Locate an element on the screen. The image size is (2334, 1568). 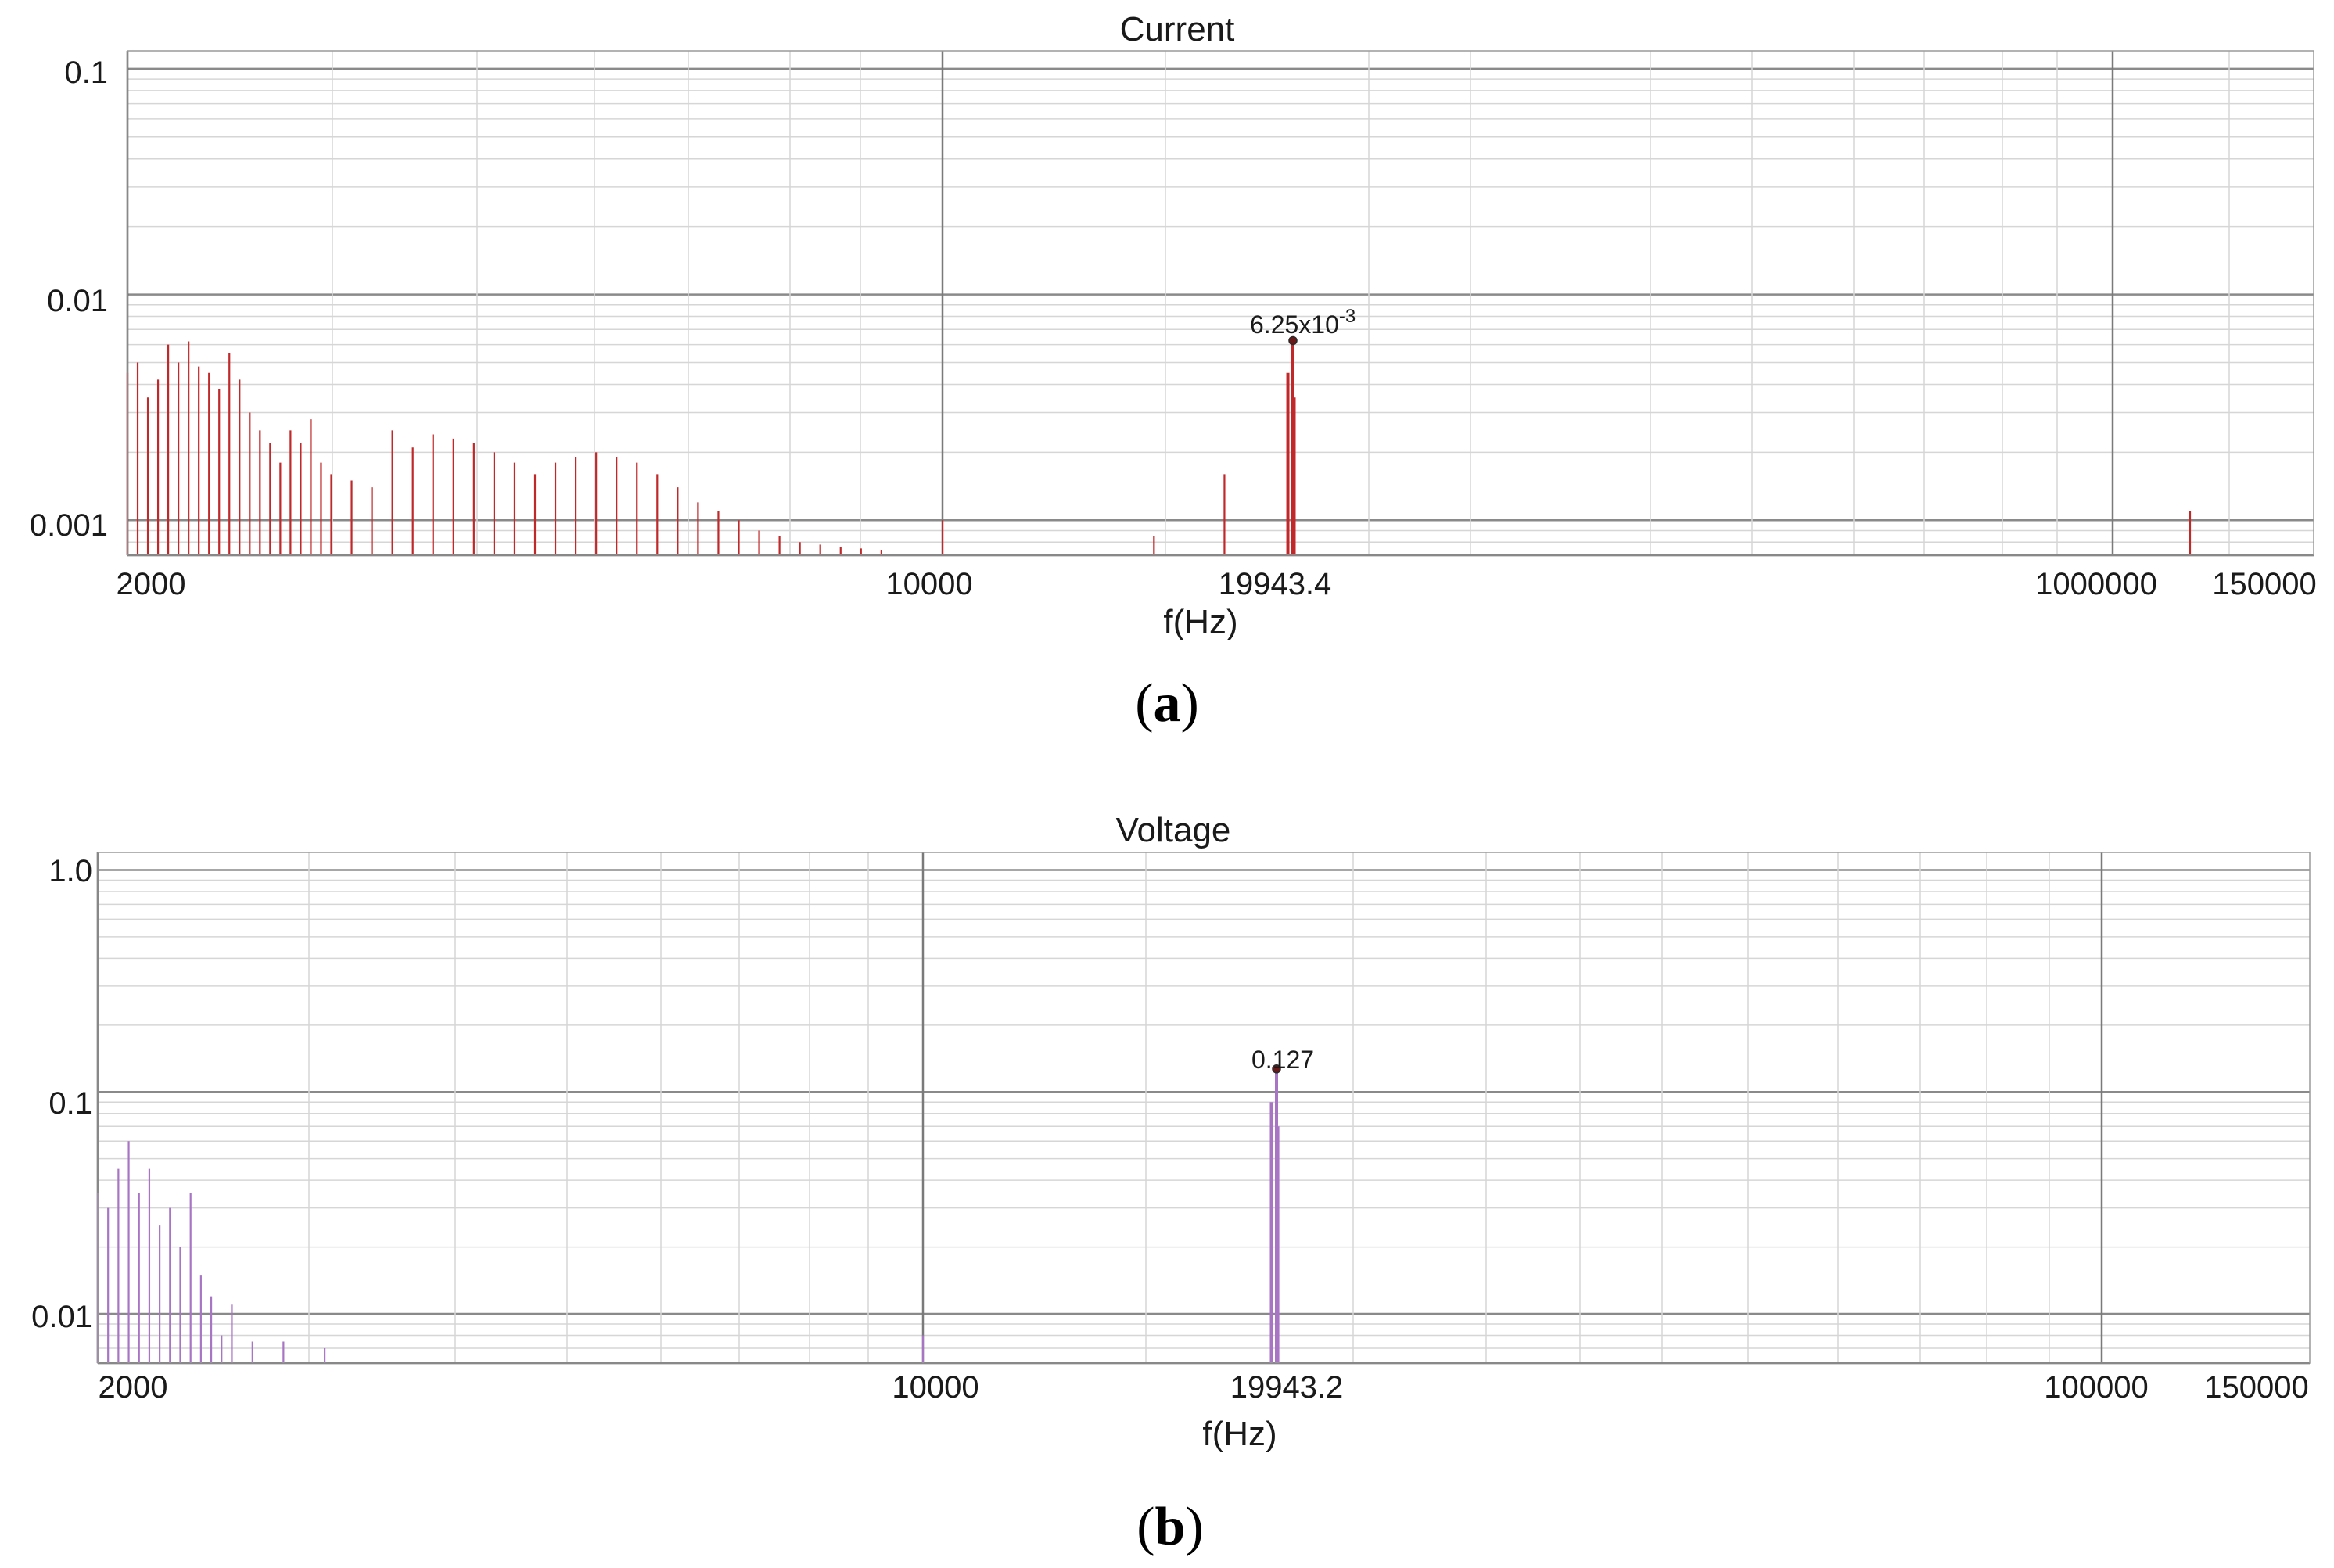
voltage-peak-label: 0.127 is located at coordinates (1282, 1060).